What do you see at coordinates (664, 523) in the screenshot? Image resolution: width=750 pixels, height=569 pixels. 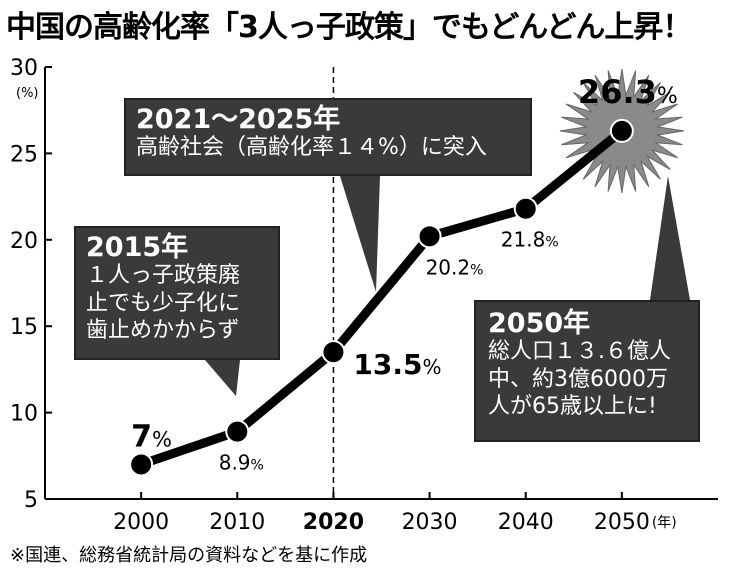 I see `x-unit-label: (年)` at bounding box center [664, 523].